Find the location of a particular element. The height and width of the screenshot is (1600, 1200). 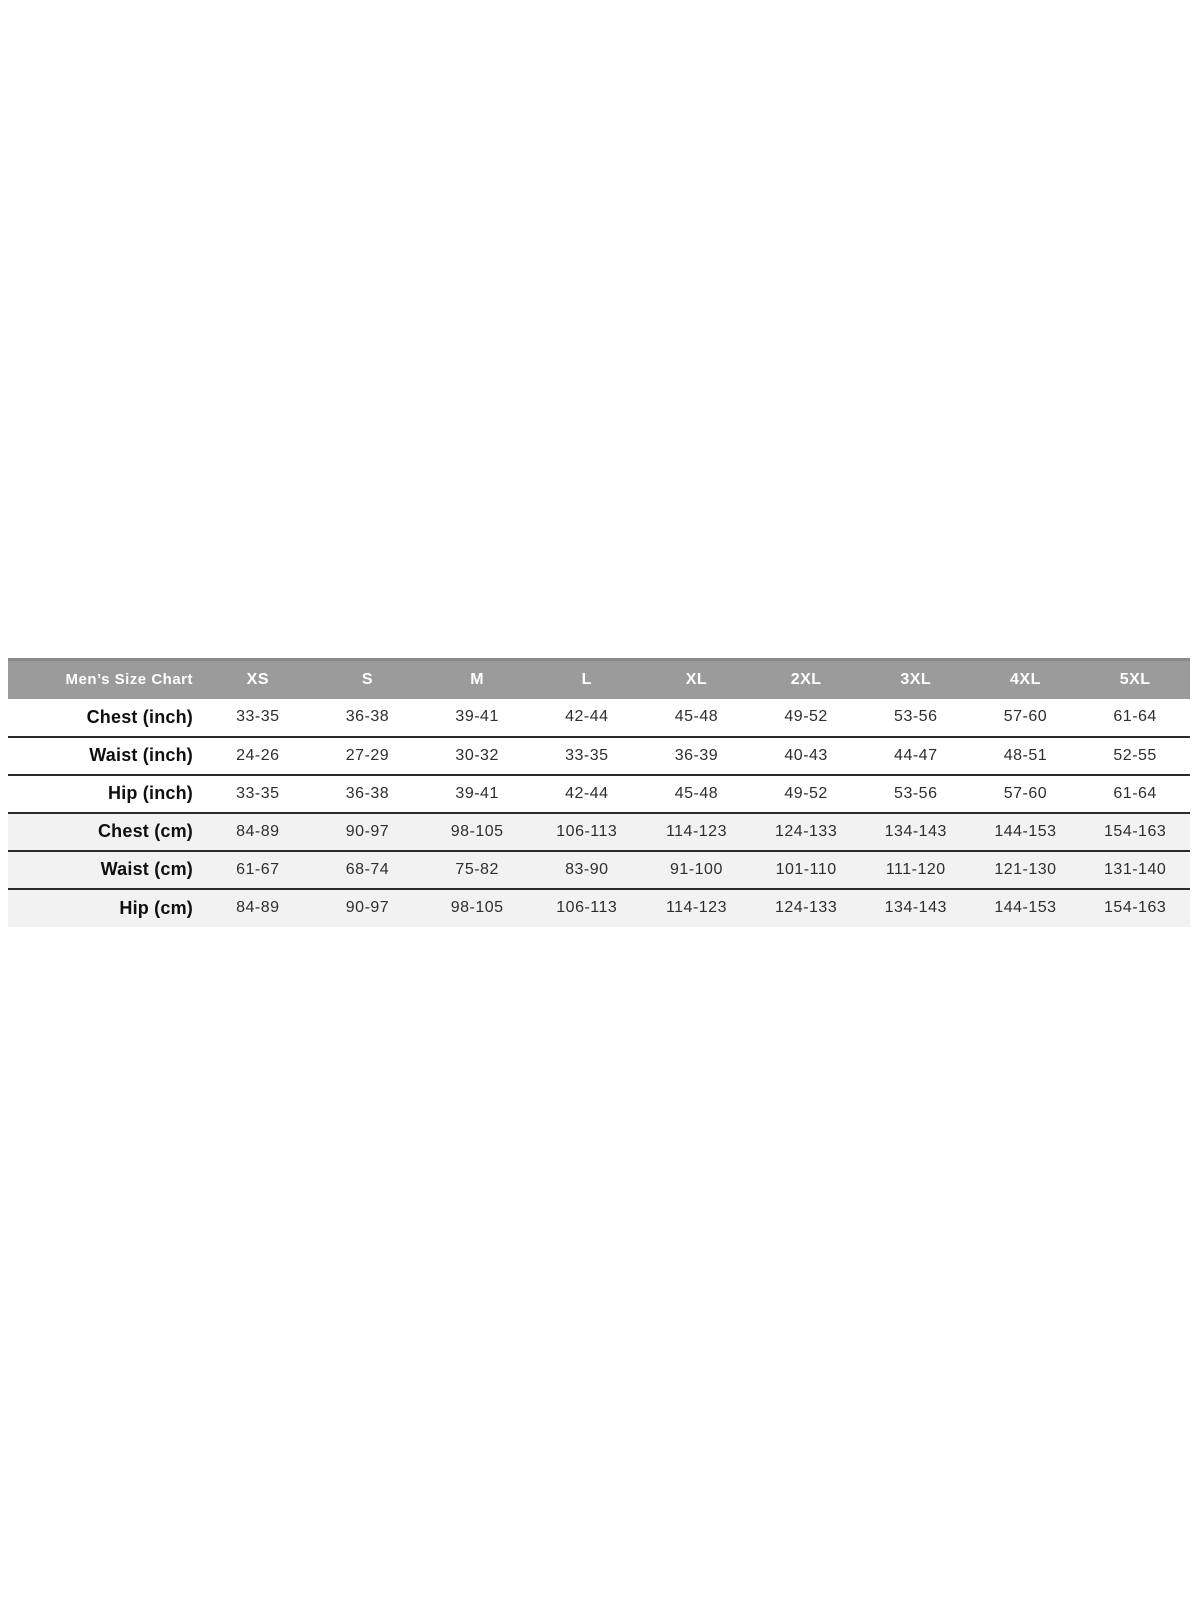

cell-hip-inch-xs: 33-35 is located at coordinates (258, 793).